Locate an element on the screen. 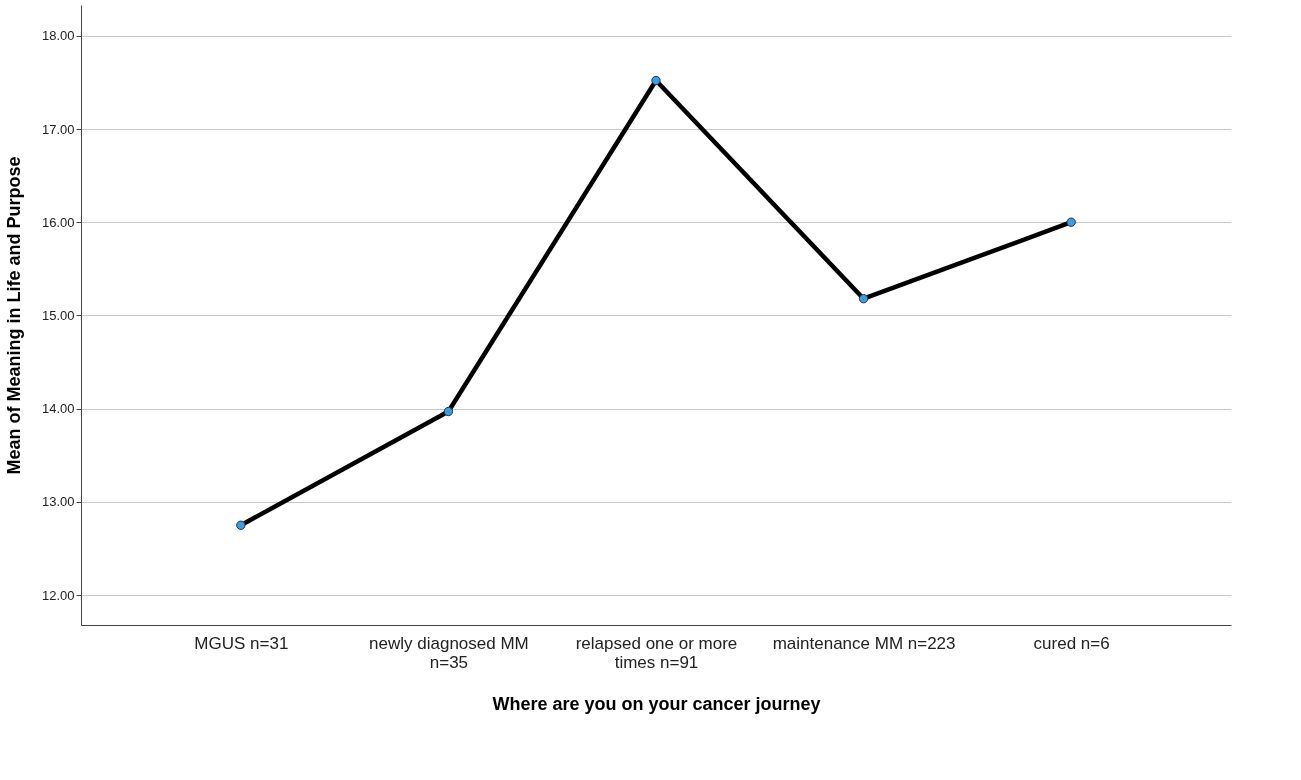 The width and height of the screenshot is (1301, 780). y-tick-label: 14.00 is located at coordinates (58, 409).